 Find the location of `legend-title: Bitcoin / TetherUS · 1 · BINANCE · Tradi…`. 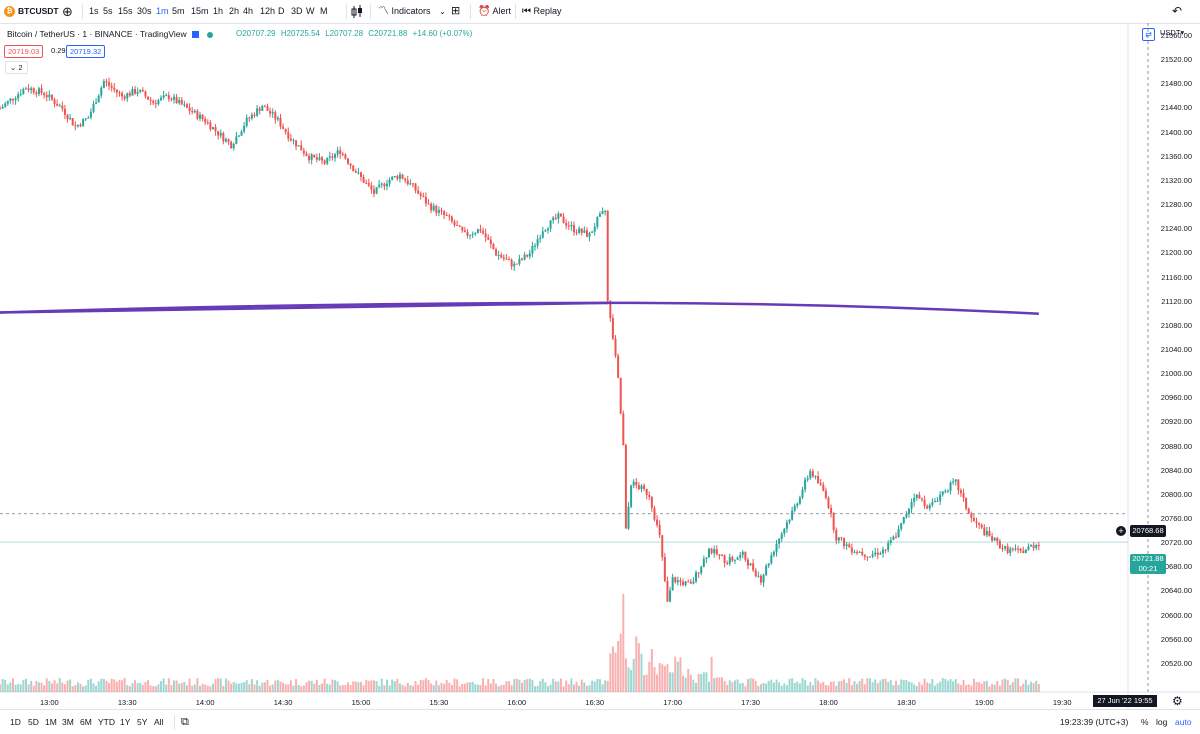

legend-title: Bitcoin / TetherUS · 1 · BINANCE · Tradi… is located at coordinates (97, 34).